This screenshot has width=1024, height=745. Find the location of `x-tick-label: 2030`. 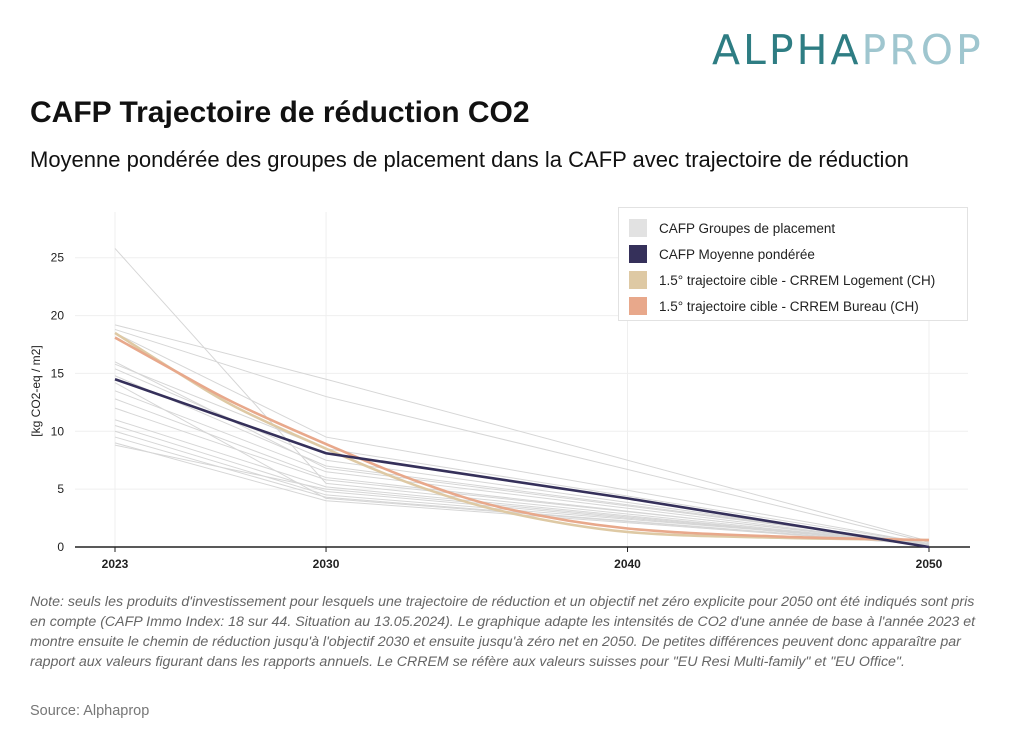

x-tick-label: 2030 is located at coordinates (326, 564).